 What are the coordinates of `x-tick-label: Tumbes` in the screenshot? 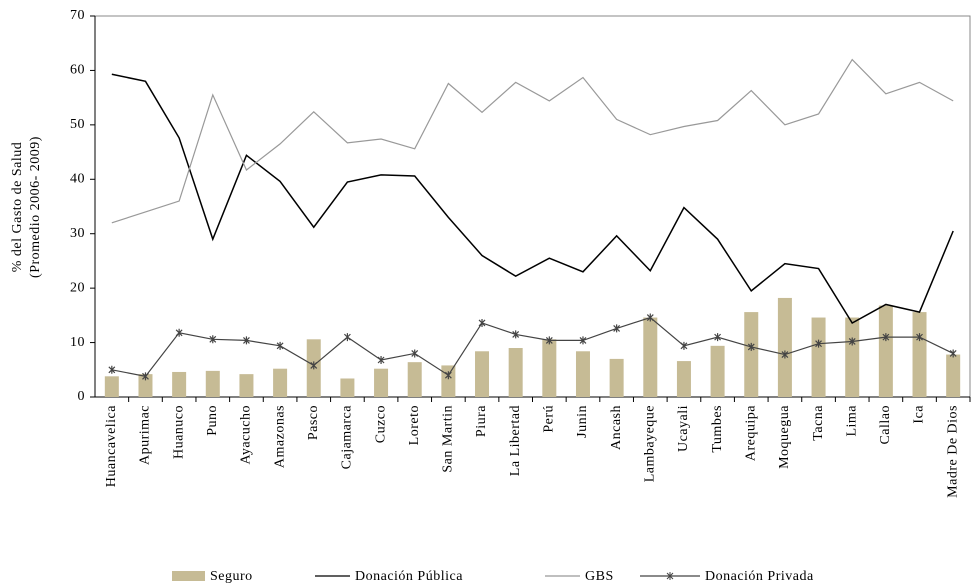 It's located at (717, 429).